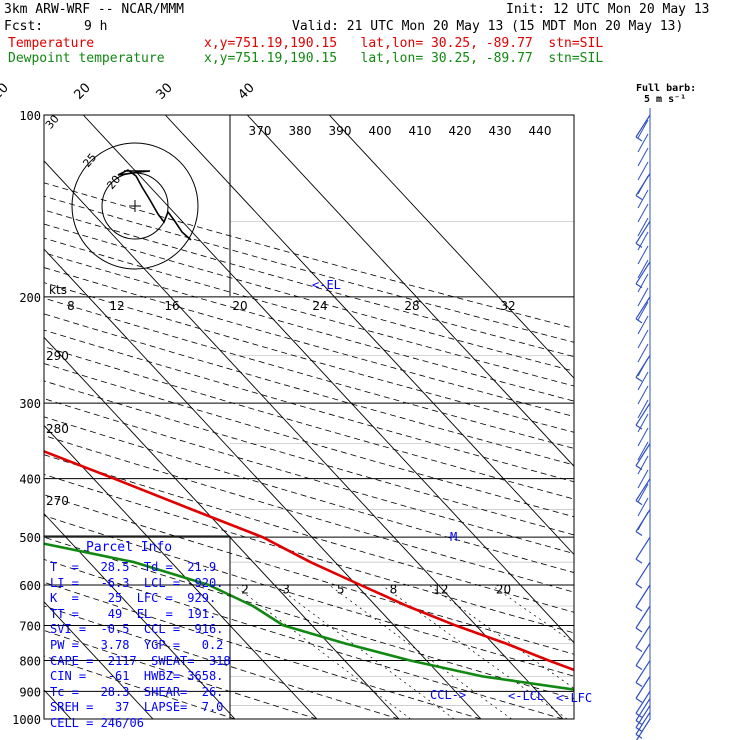  I want to click on hodograph-trace, so click(154, 205).